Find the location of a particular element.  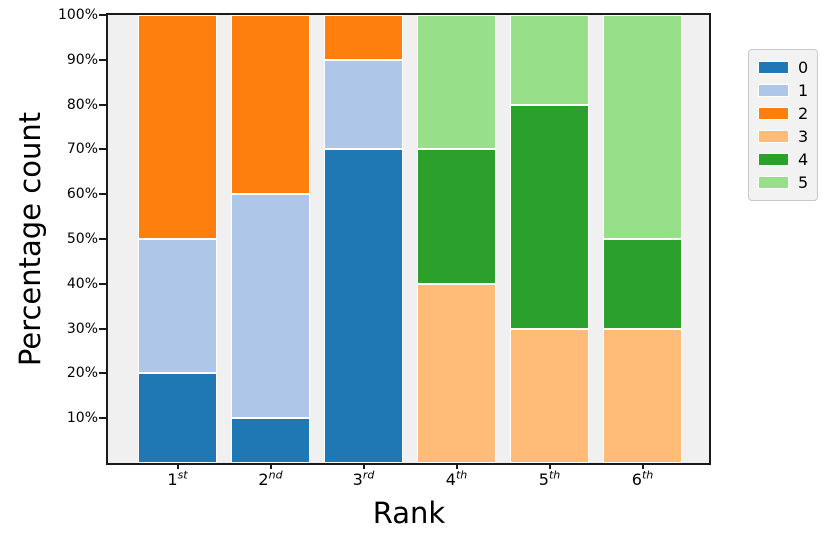

x-axis-title: Rank is located at coordinates (409, 513).